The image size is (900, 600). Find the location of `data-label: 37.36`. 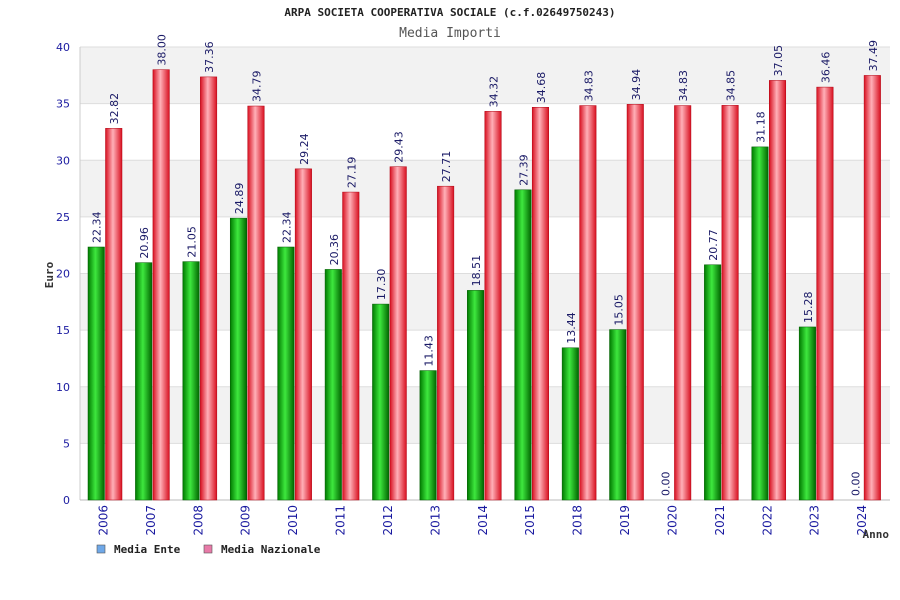

data-label: 37.36 is located at coordinates (209, 57).